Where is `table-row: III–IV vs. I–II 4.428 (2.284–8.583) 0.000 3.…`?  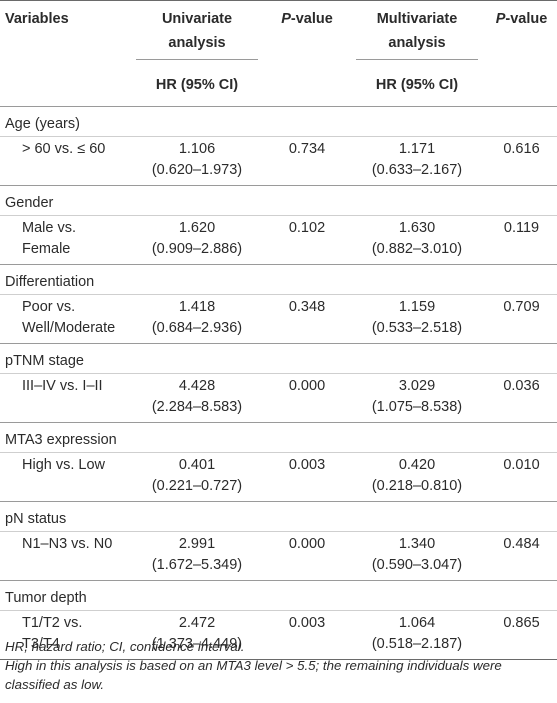
table-row: III–IV vs. I–II 4.428 (2.284–8.583) 0.000 3.… is located at coordinates (278, 398).